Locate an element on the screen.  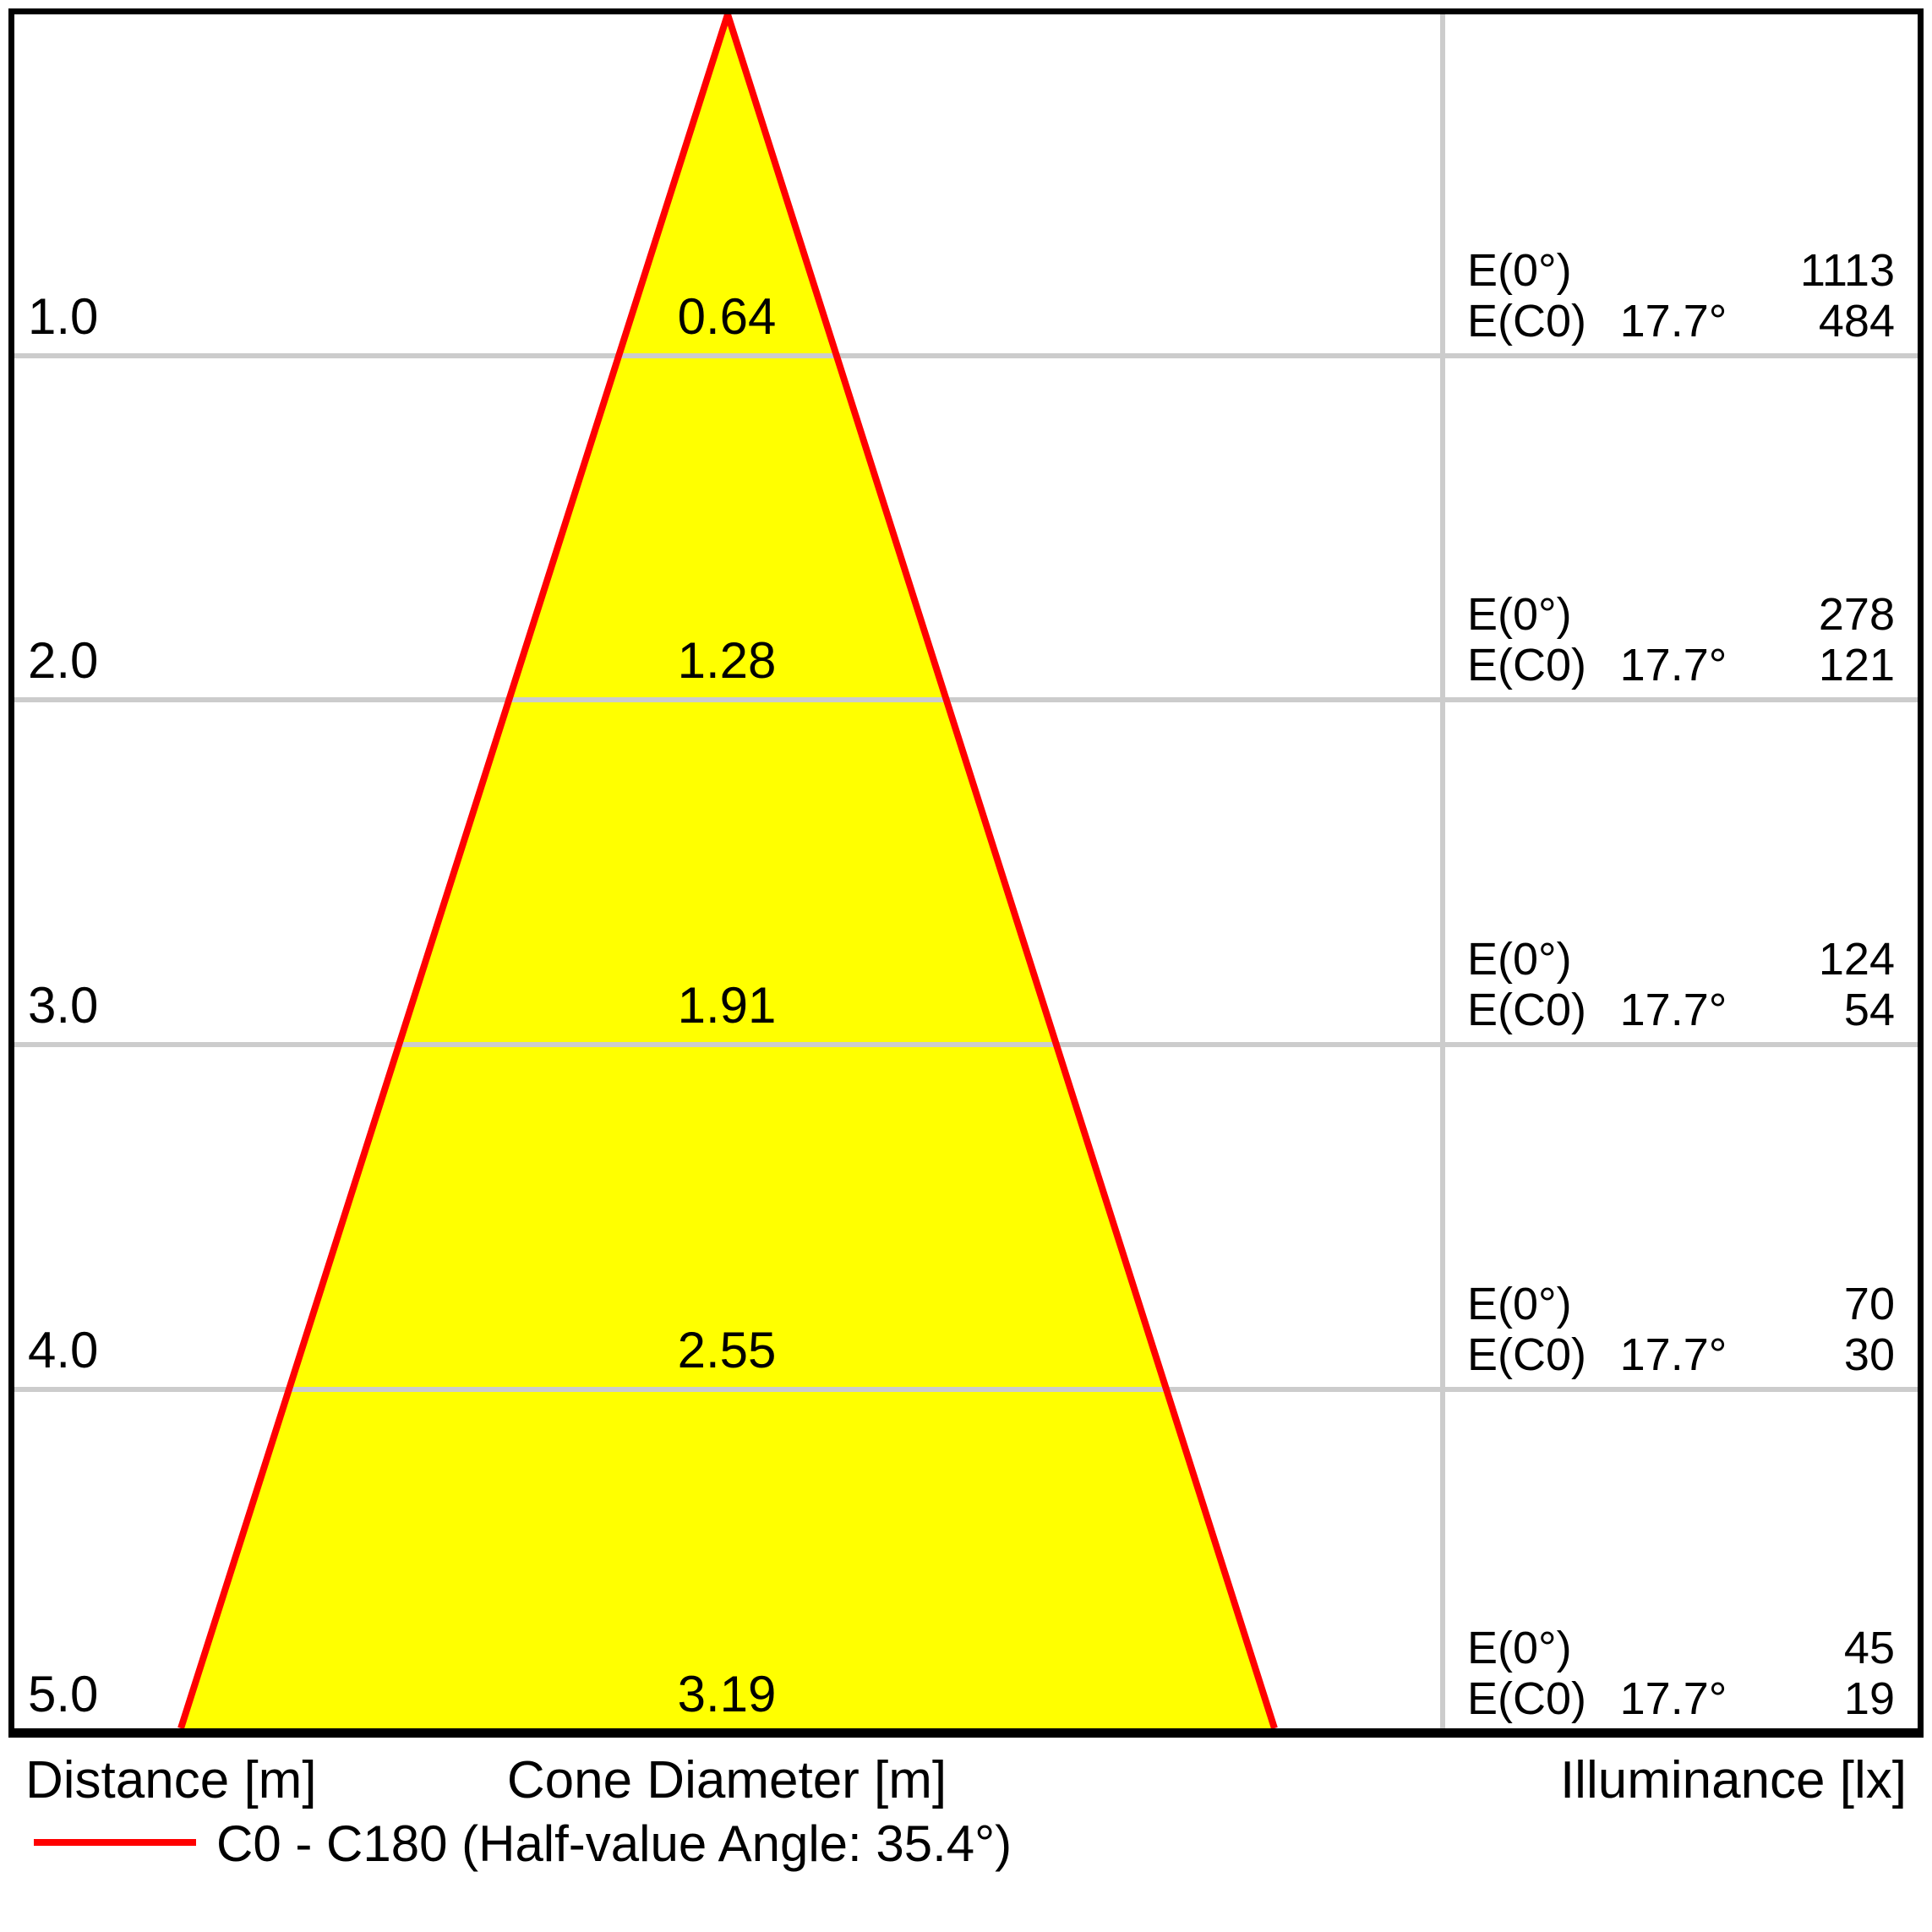
ec0-value-3m: 54 is located at coordinates (1869, 1010).